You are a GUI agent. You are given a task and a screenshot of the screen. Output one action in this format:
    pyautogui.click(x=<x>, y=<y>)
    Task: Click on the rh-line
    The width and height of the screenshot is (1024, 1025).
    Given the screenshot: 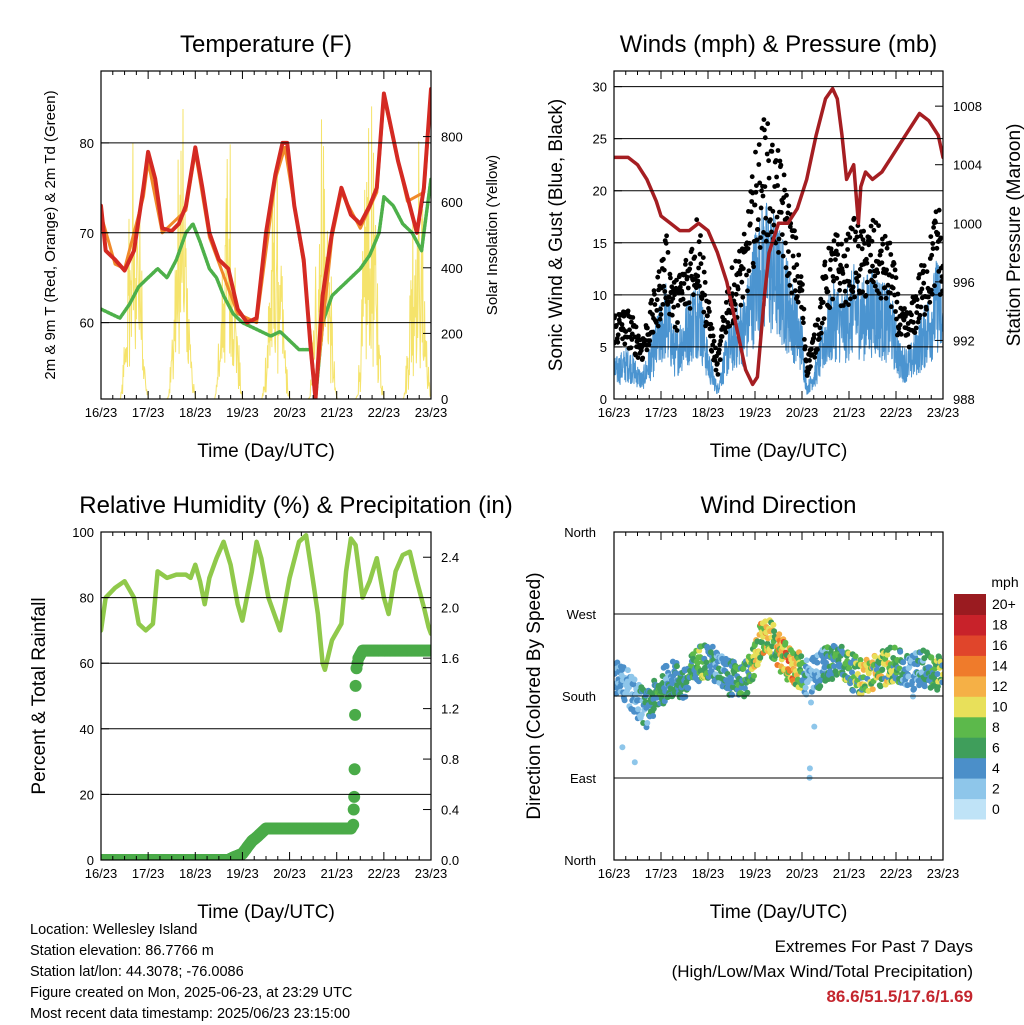 What is the action you would take?
    pyautogui.click(x=266, y=603)
    